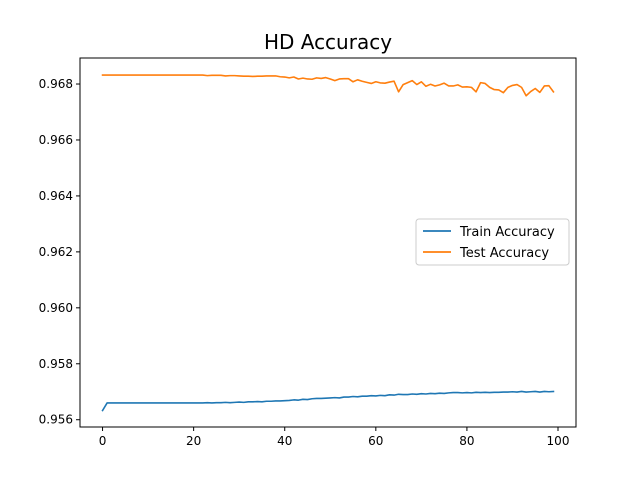 The image size is (640, 480). What do you see at coordinates (193, 441) in the screenshot?
I see `x-tick-label: 20` at bounding box center [193, 441].